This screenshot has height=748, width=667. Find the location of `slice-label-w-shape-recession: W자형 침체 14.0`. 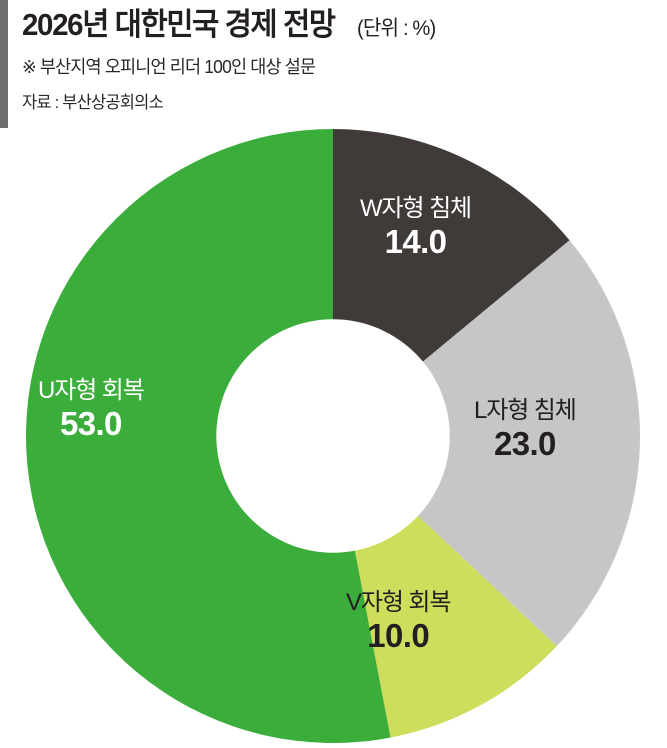

slice-label-w-shape-recession: W자형 침체 14.0 is located at coordinates (416, 228).